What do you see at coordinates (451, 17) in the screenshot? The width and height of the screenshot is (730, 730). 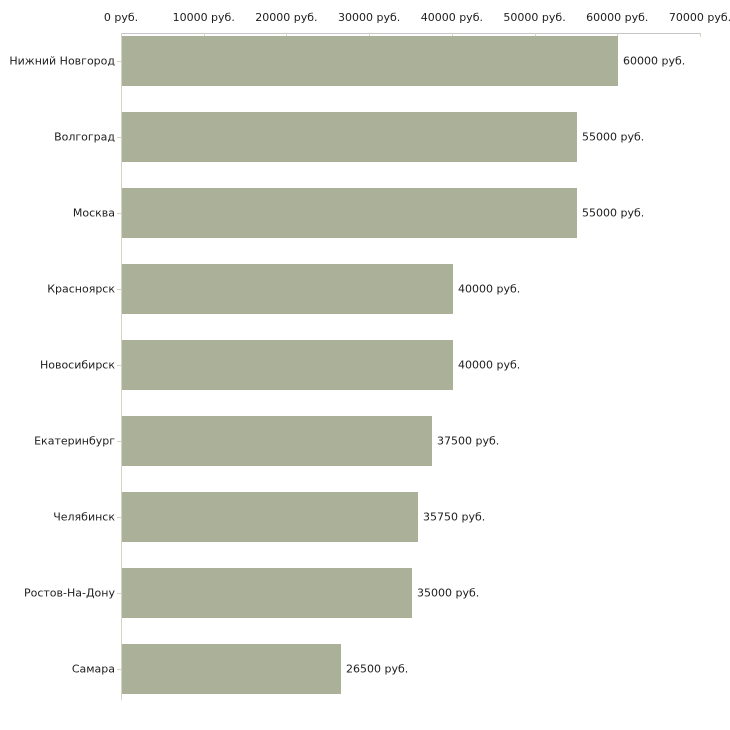 I see `x-axis-tick-label: 40000 руб.` at bounding box center [451, 17].